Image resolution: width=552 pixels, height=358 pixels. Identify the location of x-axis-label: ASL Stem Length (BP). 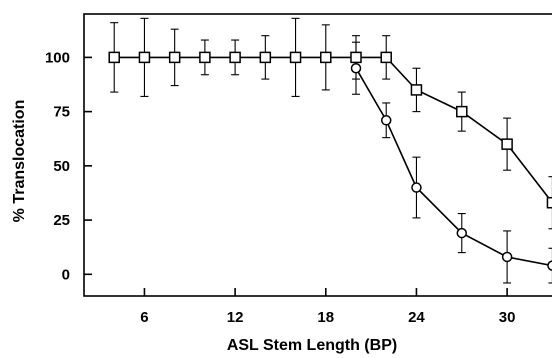
(312, 345).